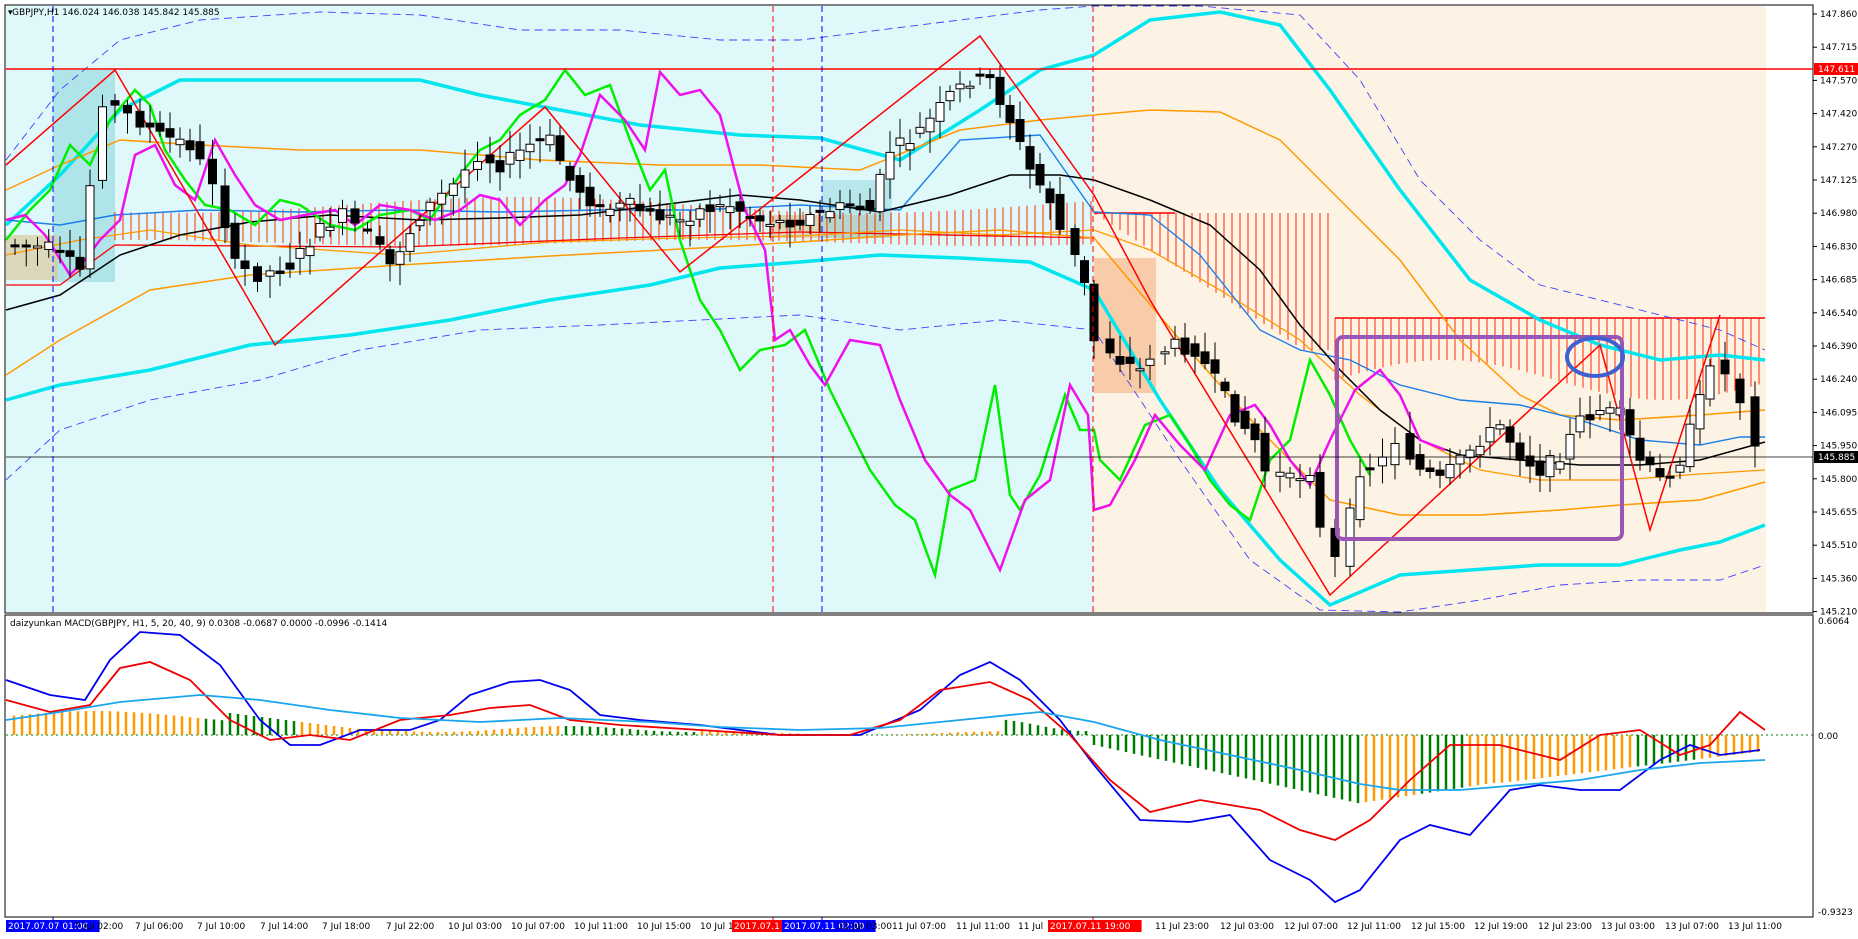 The width and height of the screenshot is (1858, 939). I want to click on time-axis-label: 12 Jul 03:00, so click(1247, 927).